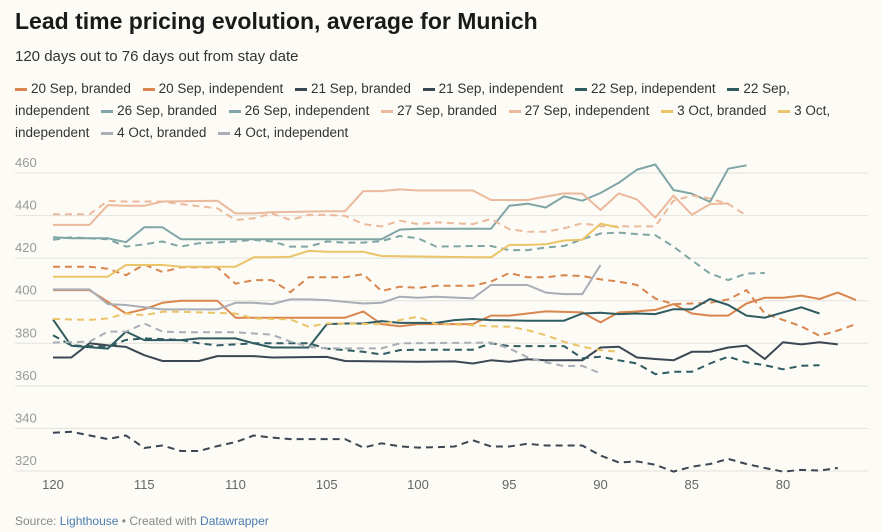  Describe the element at coordinates (235, 484) in the screenshot. I see `x-tick-label: 110` at that location.